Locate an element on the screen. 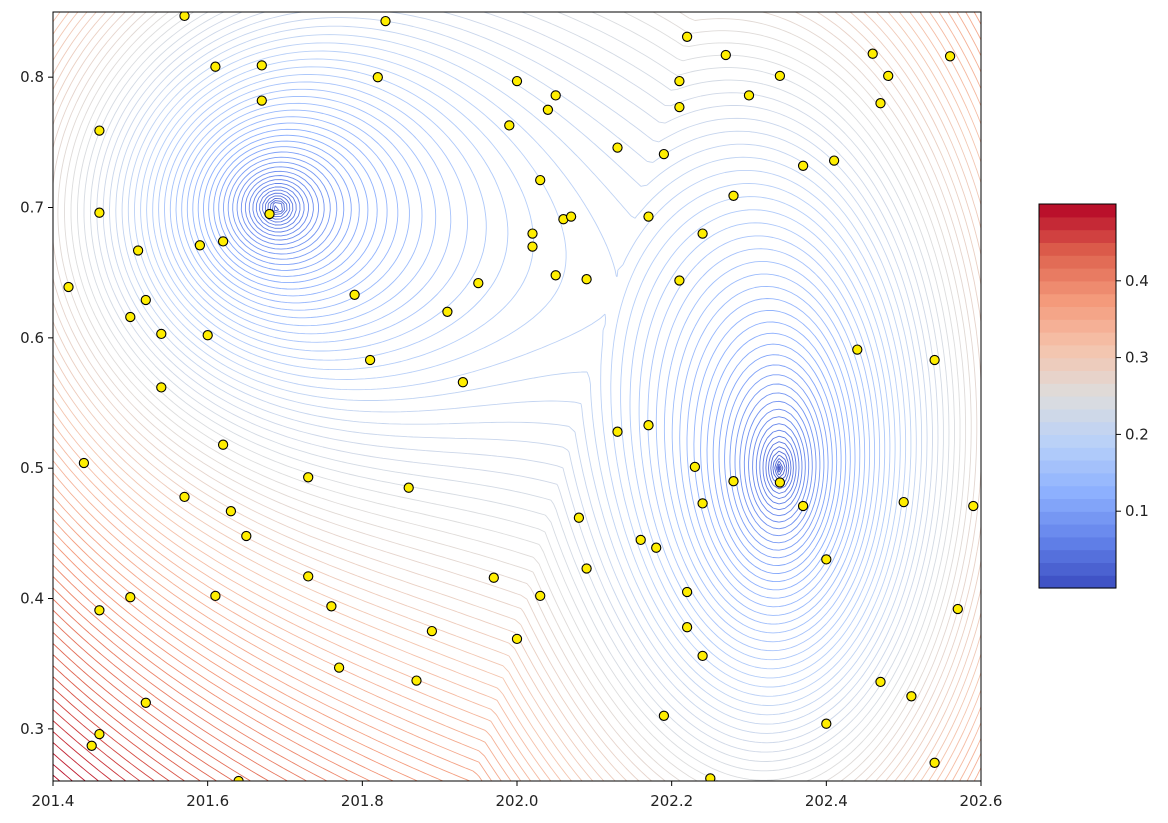 This screenshot has width=1168, height=823. x-tick-label: 202.4 is located at coordinates (826, 801).